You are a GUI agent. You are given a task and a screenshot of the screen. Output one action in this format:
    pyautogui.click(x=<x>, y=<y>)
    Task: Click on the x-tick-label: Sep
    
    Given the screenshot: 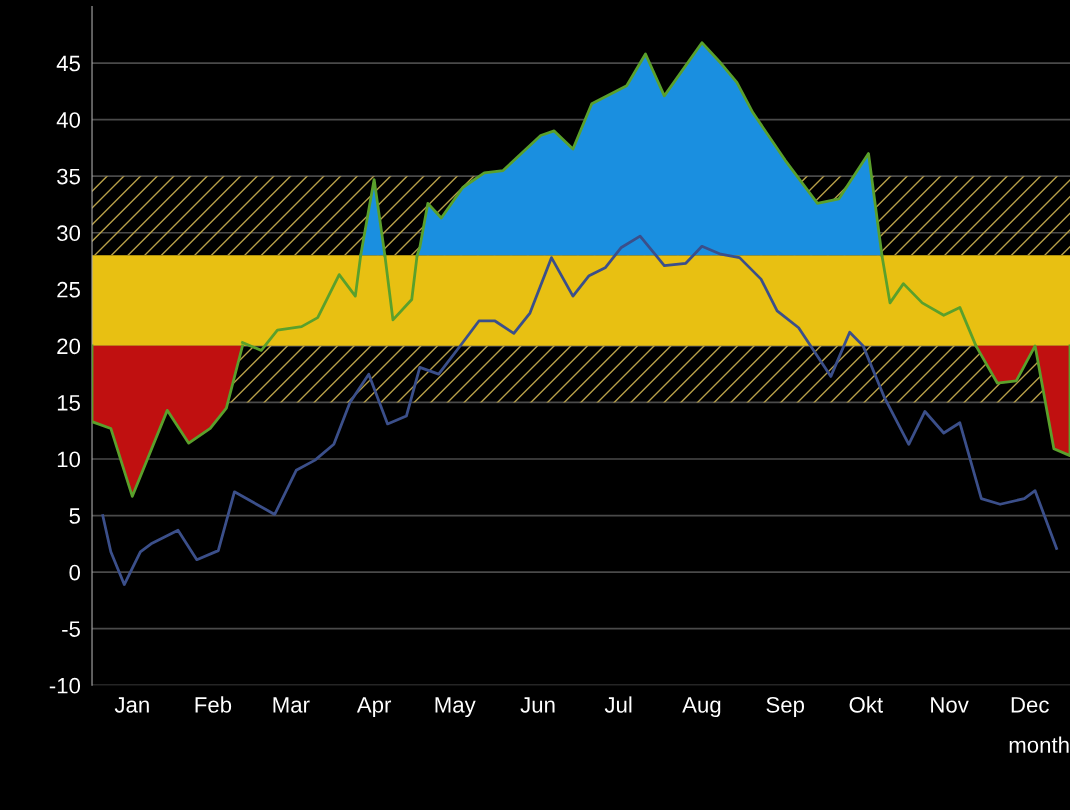 What is the action you would take?
    pyautogui.click(x=785, y=707)
    